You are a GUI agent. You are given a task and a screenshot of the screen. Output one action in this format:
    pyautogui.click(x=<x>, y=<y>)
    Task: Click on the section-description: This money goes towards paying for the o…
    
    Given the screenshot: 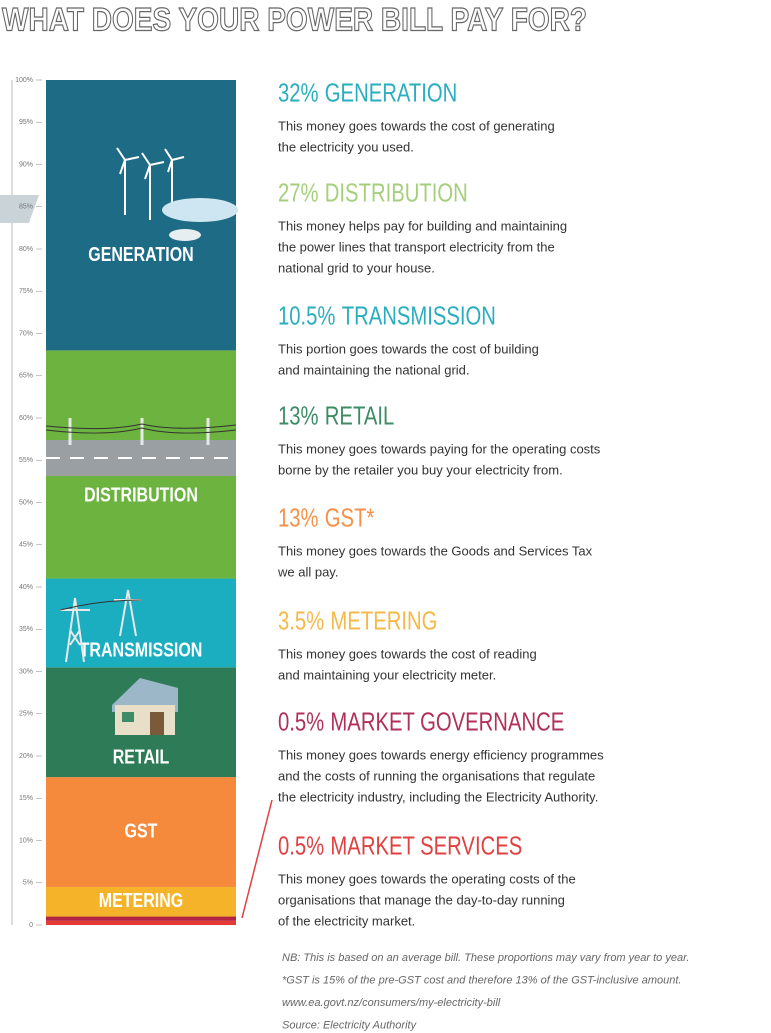 What is the action you would take?
    pyautogui.click(x=439, y=448)
    